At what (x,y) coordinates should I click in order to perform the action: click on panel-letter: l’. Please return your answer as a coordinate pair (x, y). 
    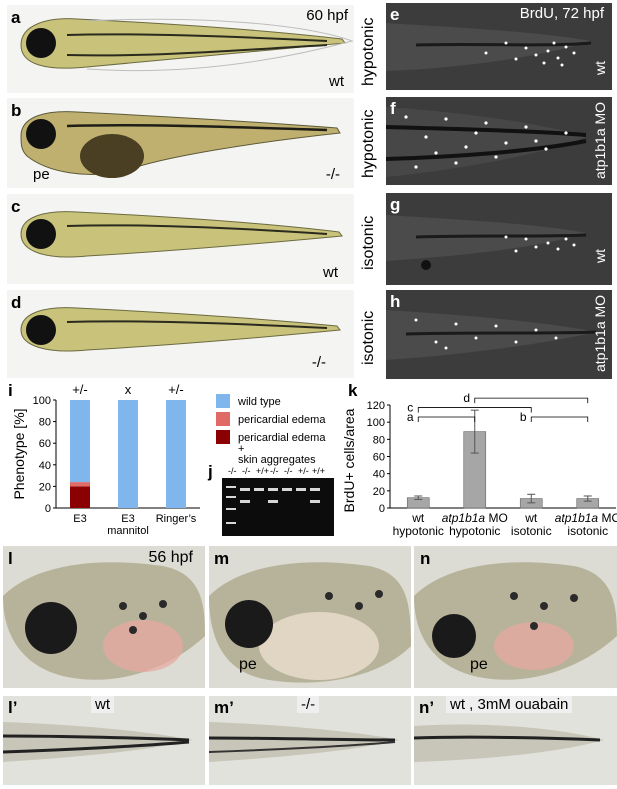
    Looking at the image, I should click on (13, 707).